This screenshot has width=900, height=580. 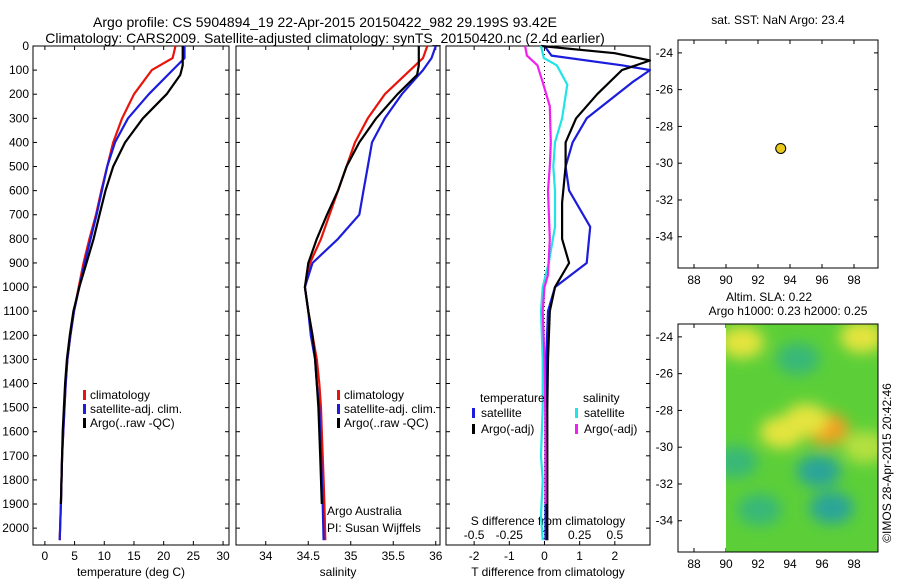 I want to click on x-tick-label: -2, so click(x=474, y=556).